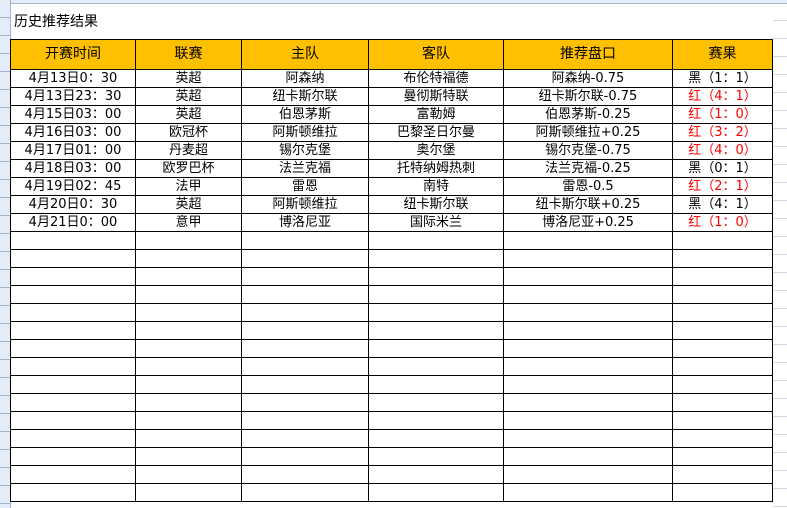 Image resolution: width=787 pixels, height=508 pixels. What do you see at coordinates (188, 150) in the screenshot?
I see `cell-league: 丹麦超` at bounding box center [188, 150].